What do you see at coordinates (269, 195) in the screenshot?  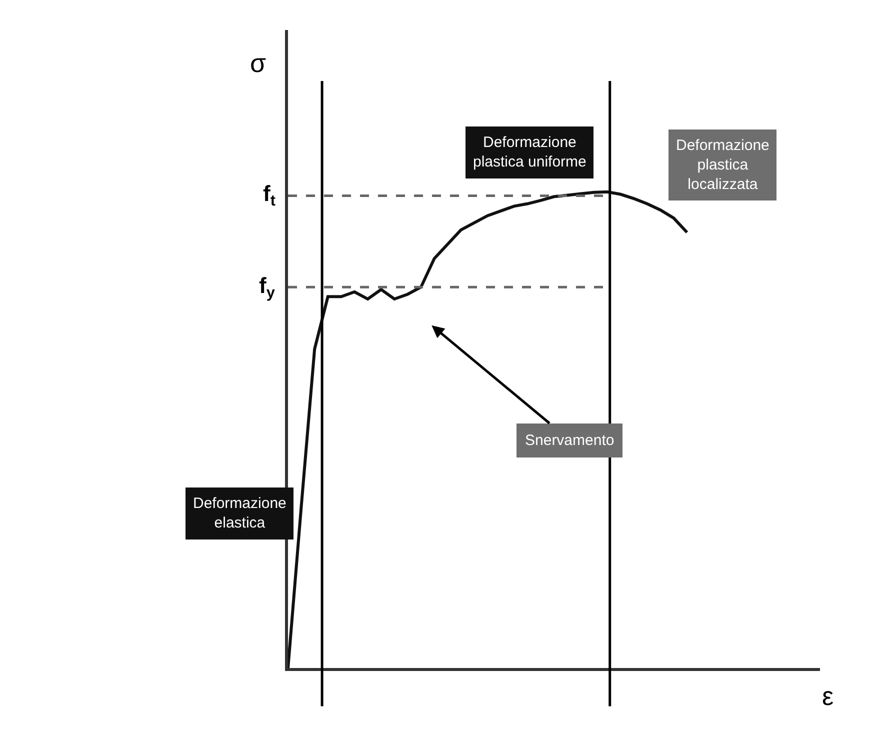 I see `ref-line-label: f$_{t}$` at bounding box center [269, 195].